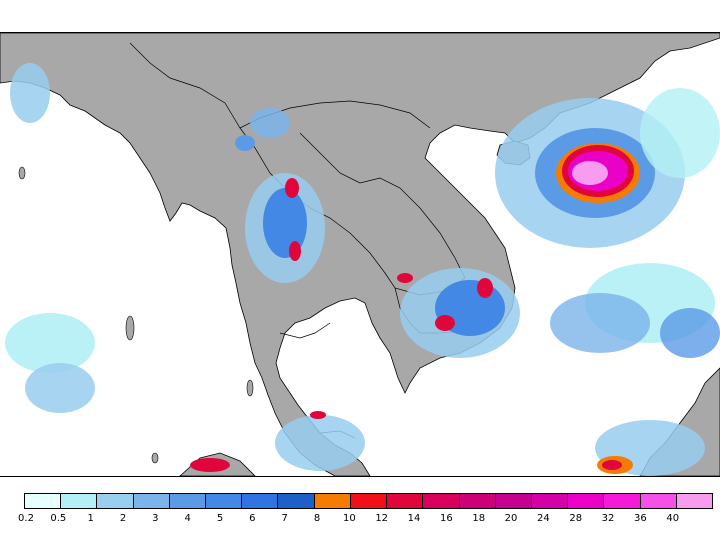 The image size is (720, 540). I want to click on legend-label: 7, so click(284, 518).